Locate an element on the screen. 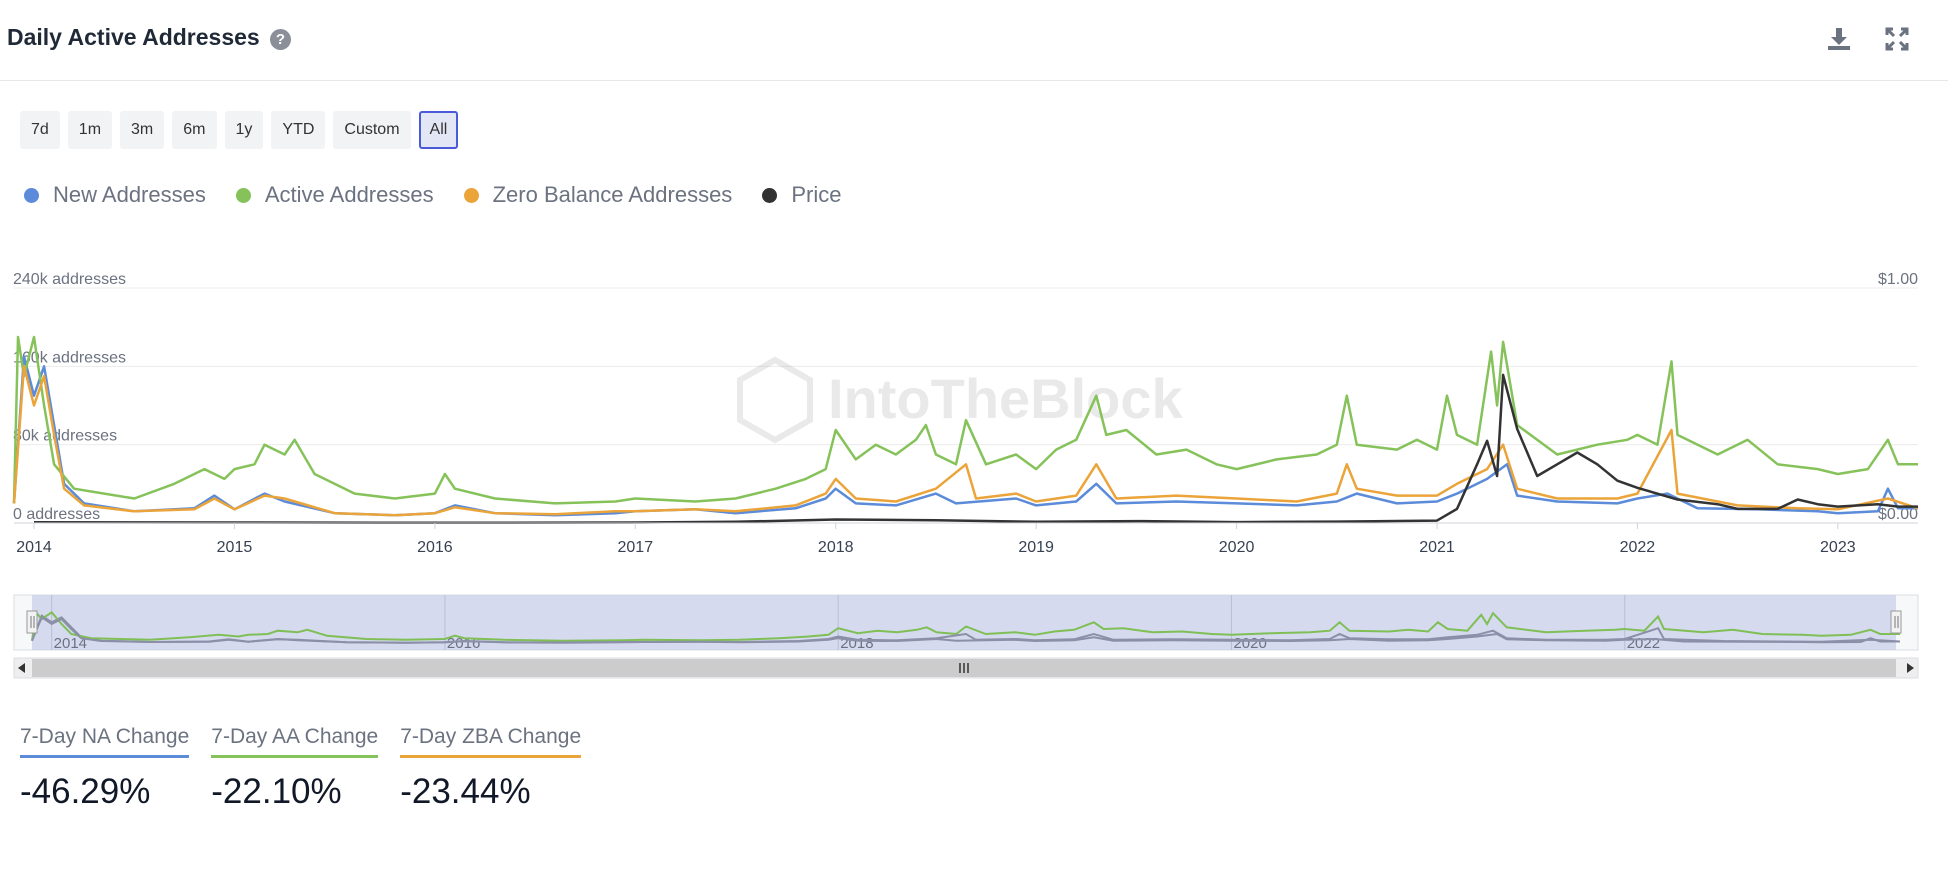  x-tick-label: 2023 is located at coordinates (1838, 547).